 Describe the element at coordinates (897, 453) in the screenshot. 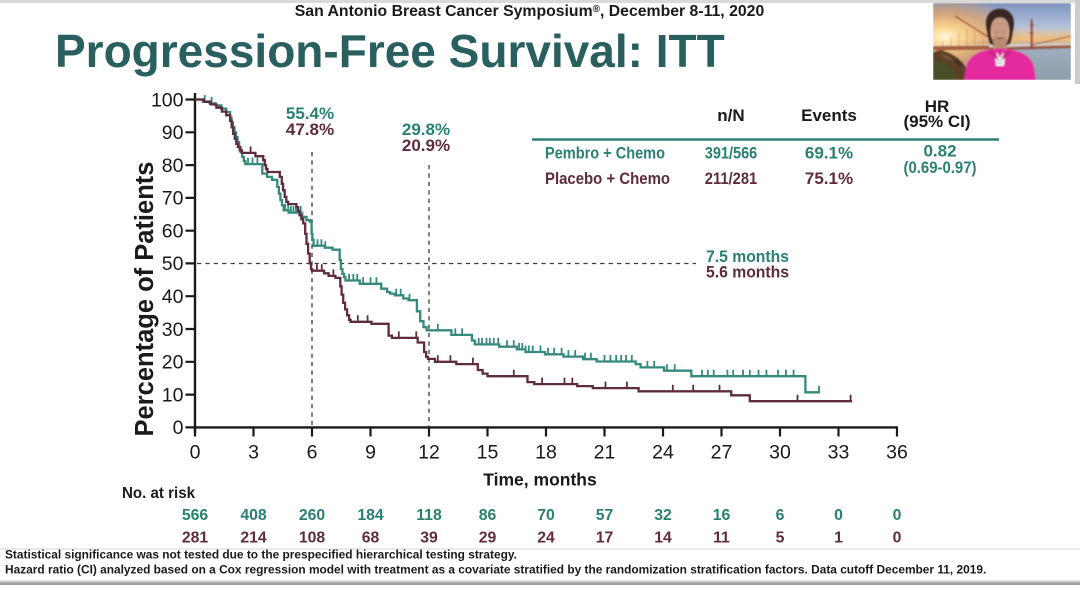

I see `svg-text: 36` at that location.